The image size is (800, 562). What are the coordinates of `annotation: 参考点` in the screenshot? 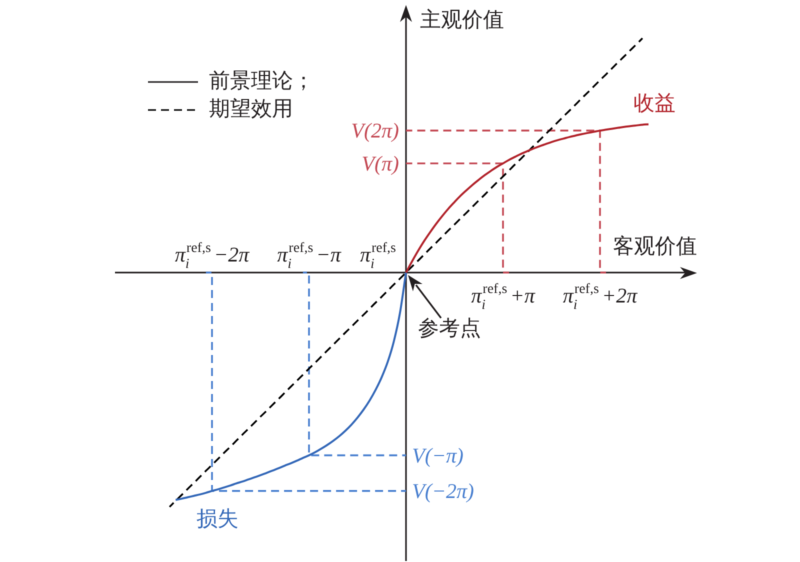 It's located at (449, 328).